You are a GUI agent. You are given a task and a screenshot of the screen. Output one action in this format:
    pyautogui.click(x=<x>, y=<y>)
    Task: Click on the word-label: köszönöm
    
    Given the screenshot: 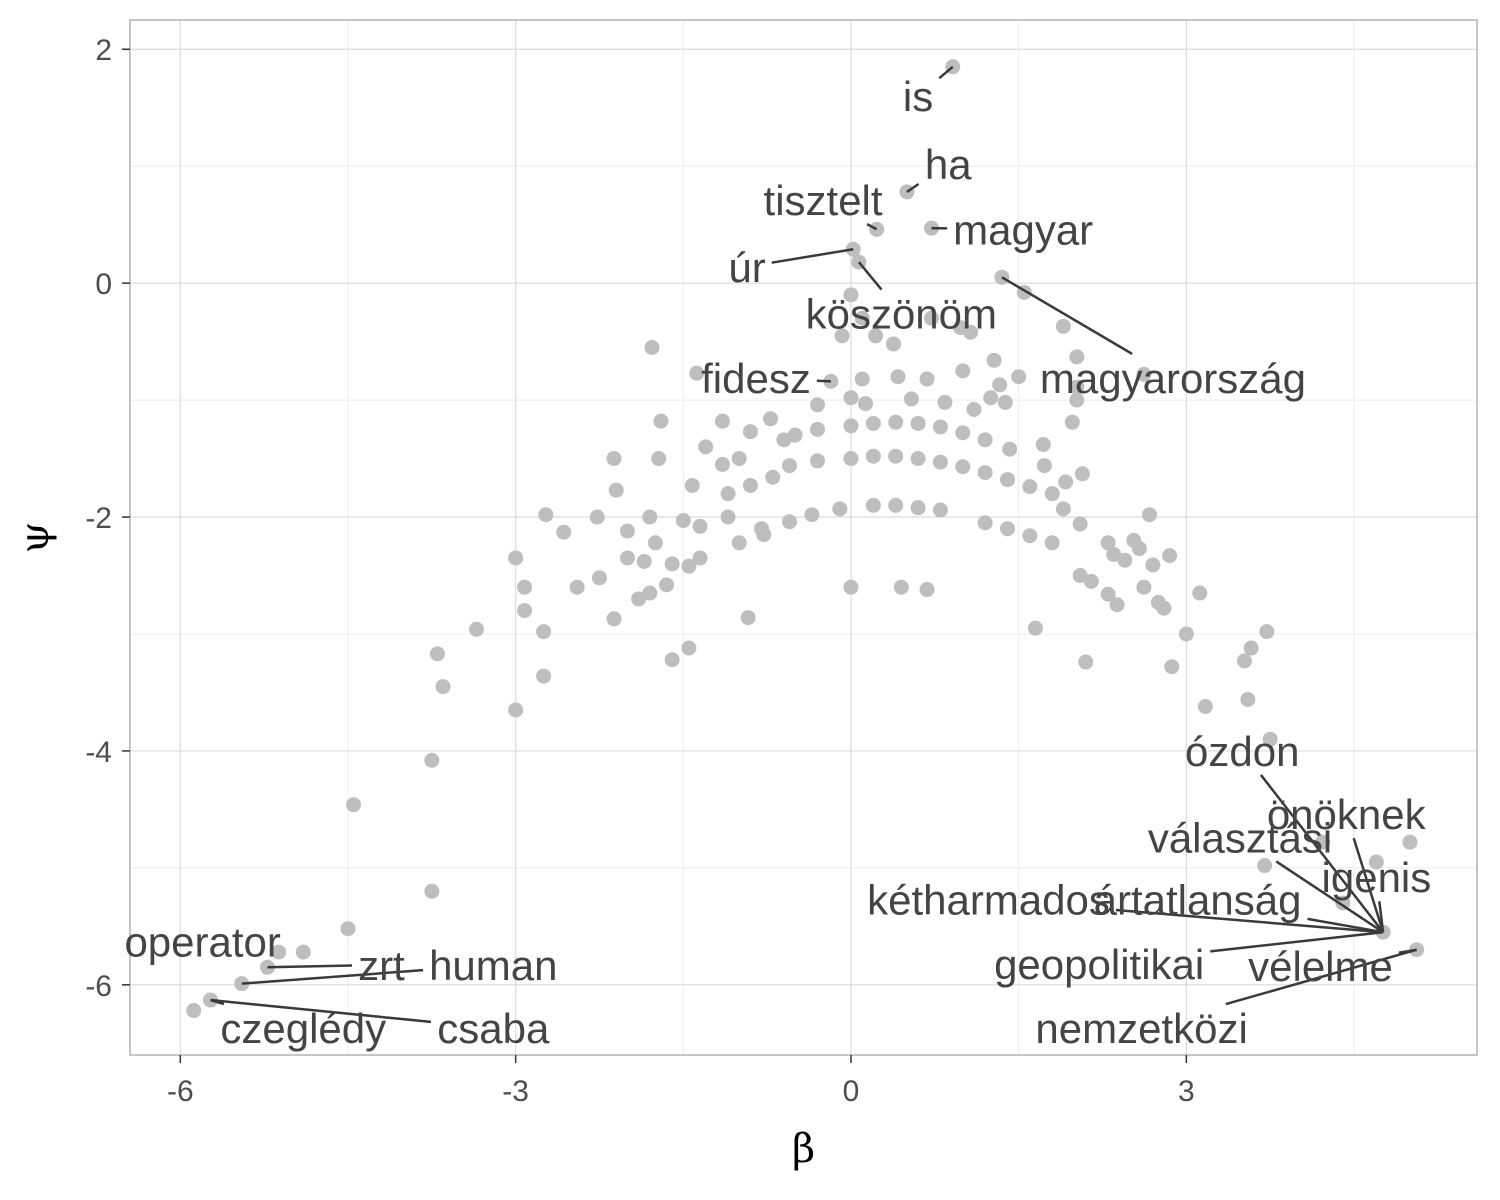 What is the action you would take?
    pyautogui.click(x=901, y=314)
    